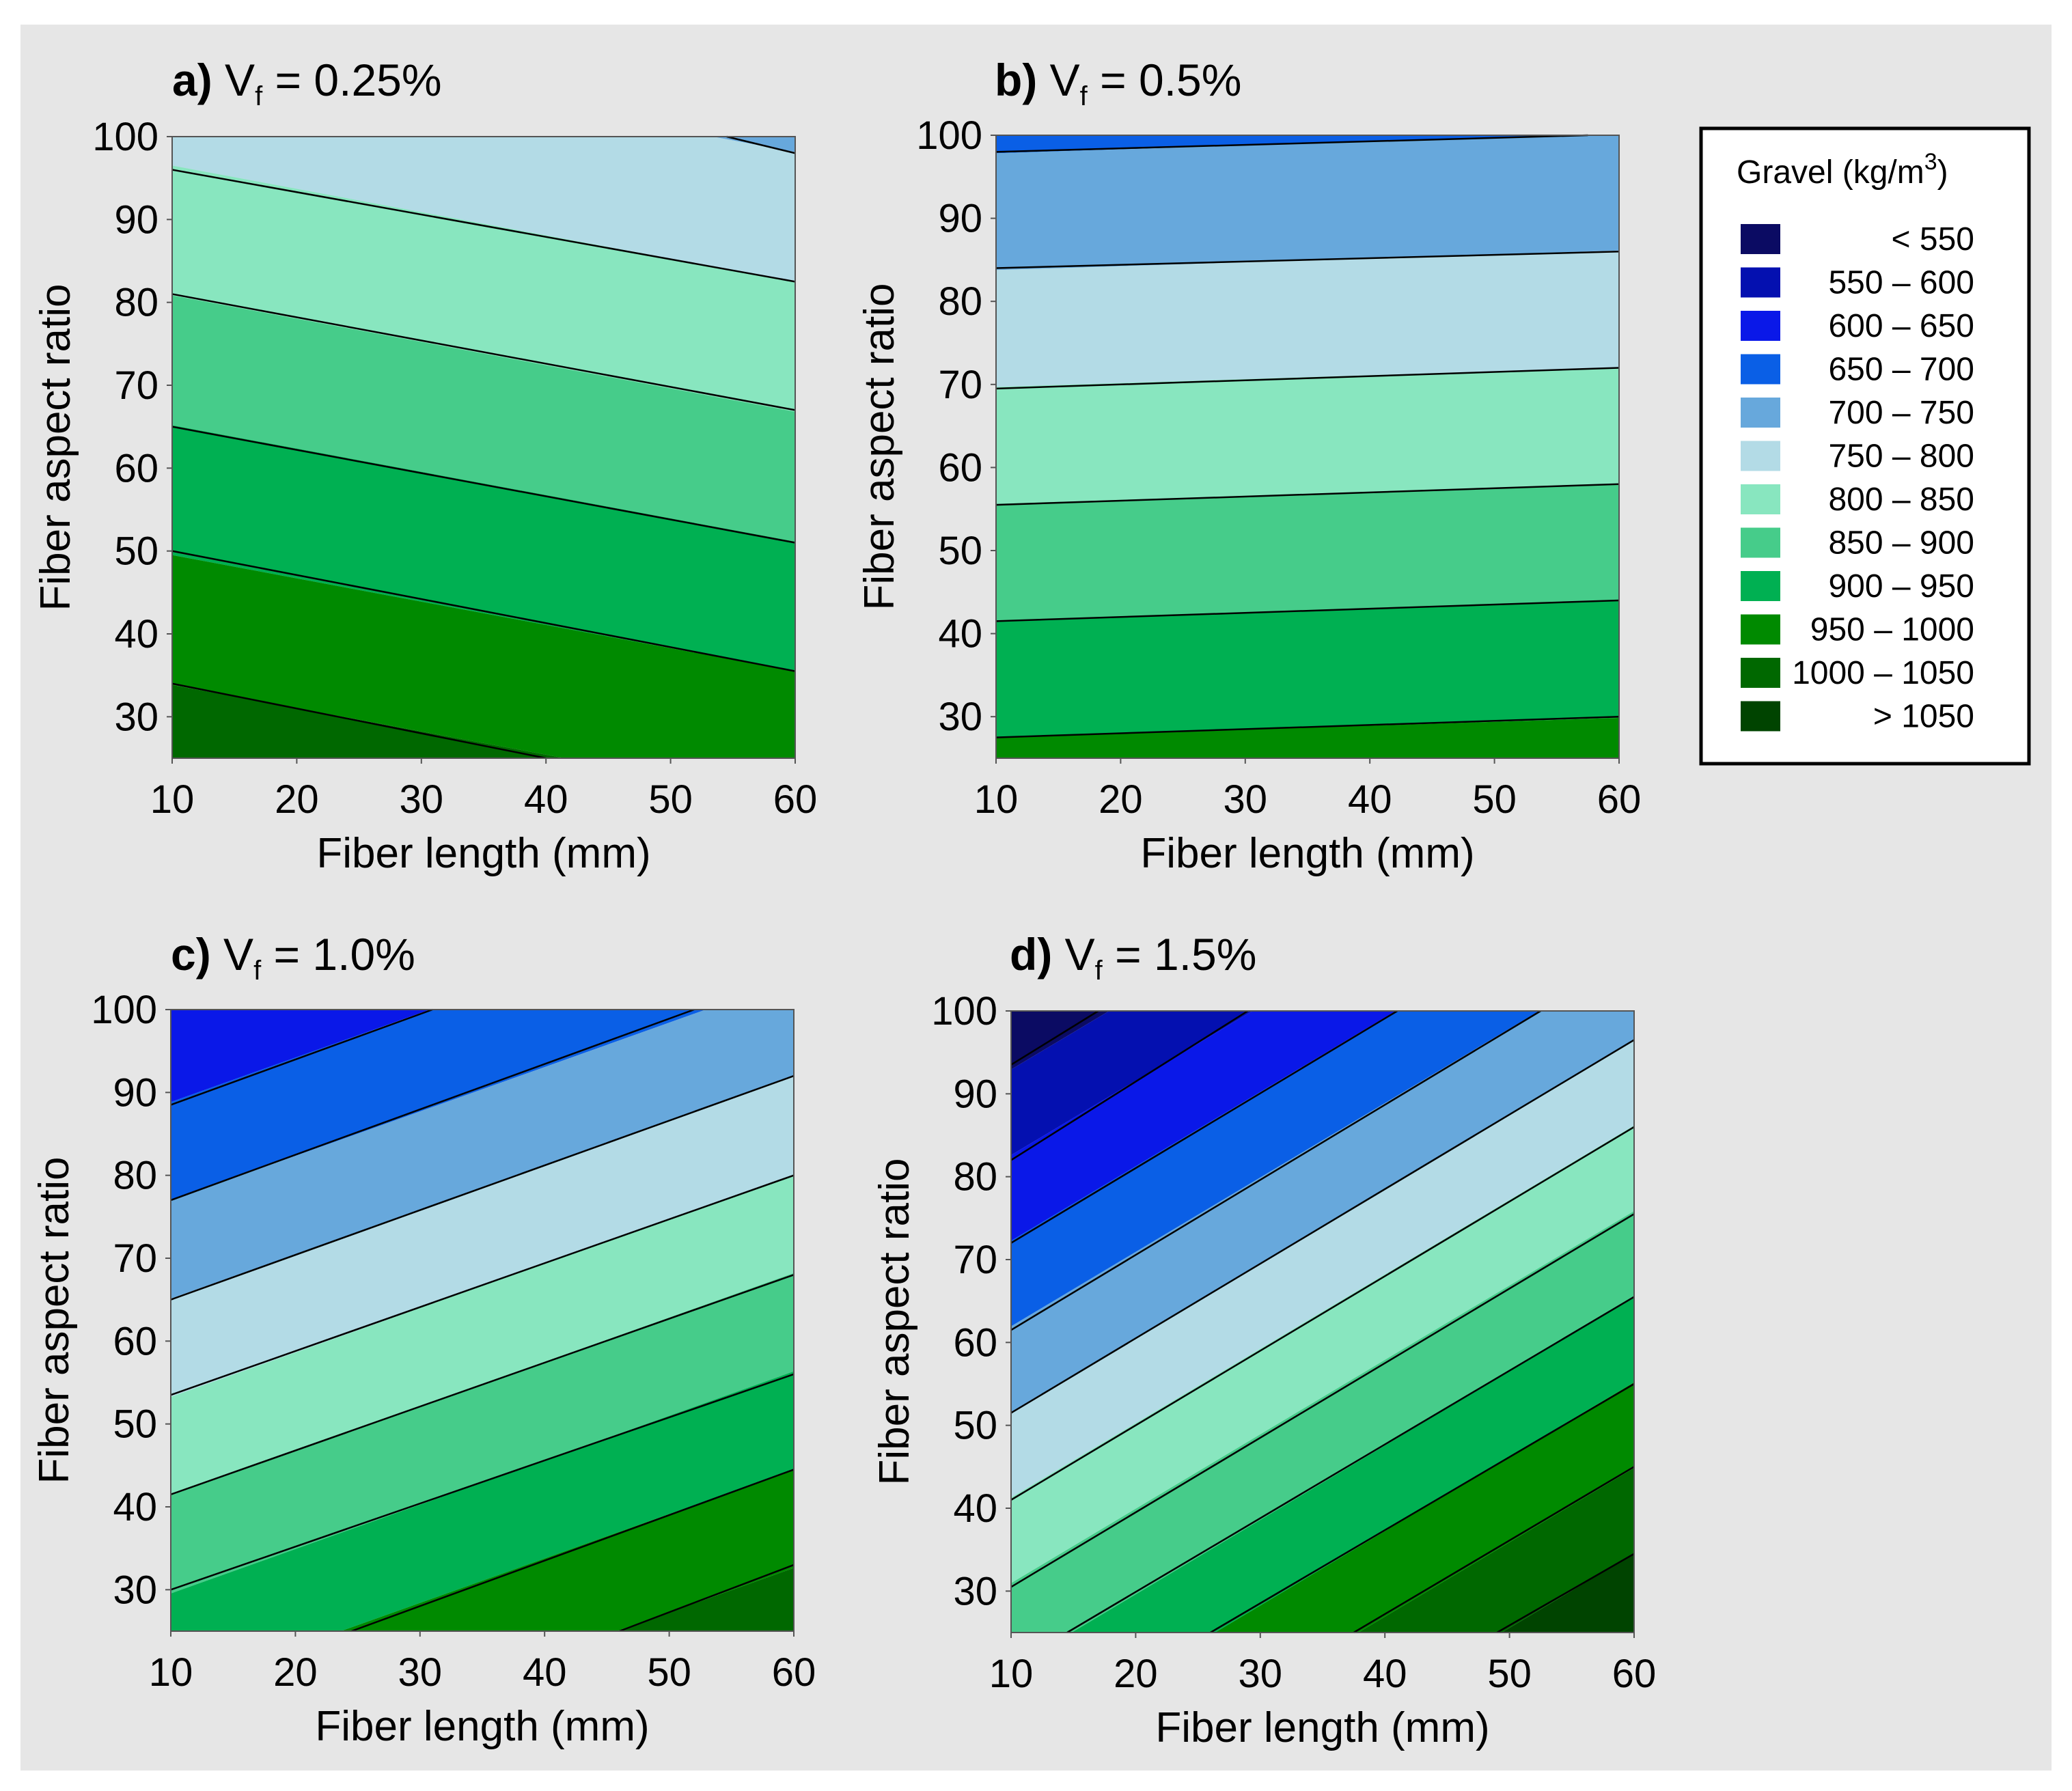 This screenshot has width=2072, height=1791. What do you see at coordinates (960, 301) in the screenshot?
I see `y-tick-label: 80` at bounding box center [960, 301].